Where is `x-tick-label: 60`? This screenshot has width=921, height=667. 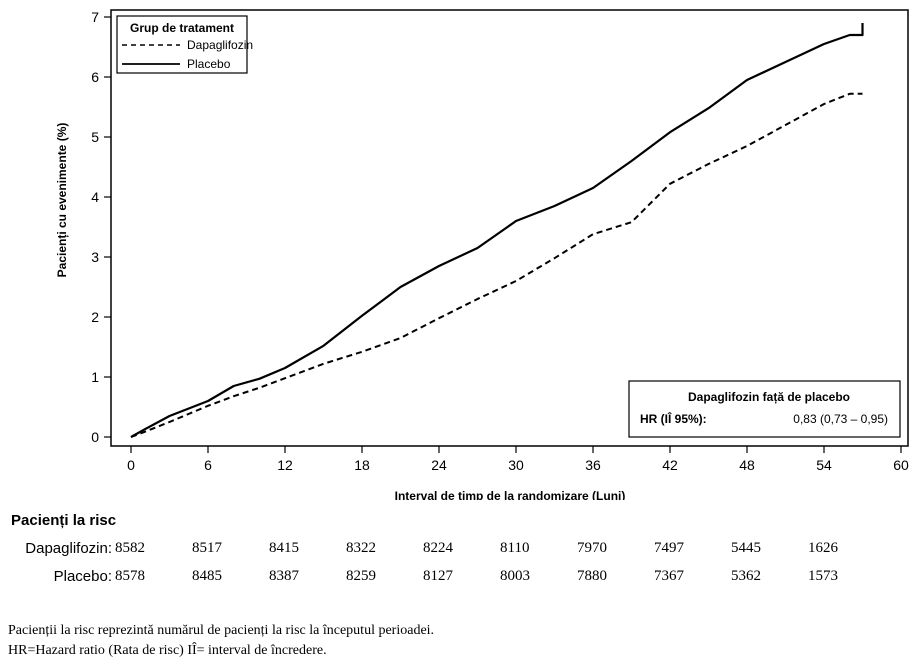
x-tick-label: 60 is located at coordinates (901, 465).